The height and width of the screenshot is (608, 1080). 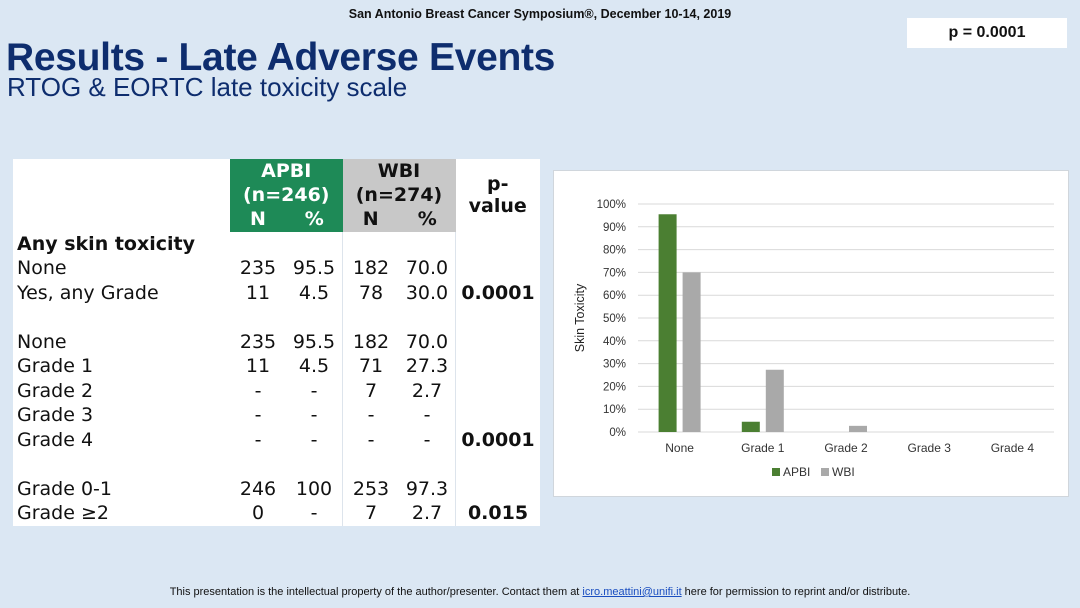 I want to click on y-tick-label: 100%, so click(x=611, y=205).